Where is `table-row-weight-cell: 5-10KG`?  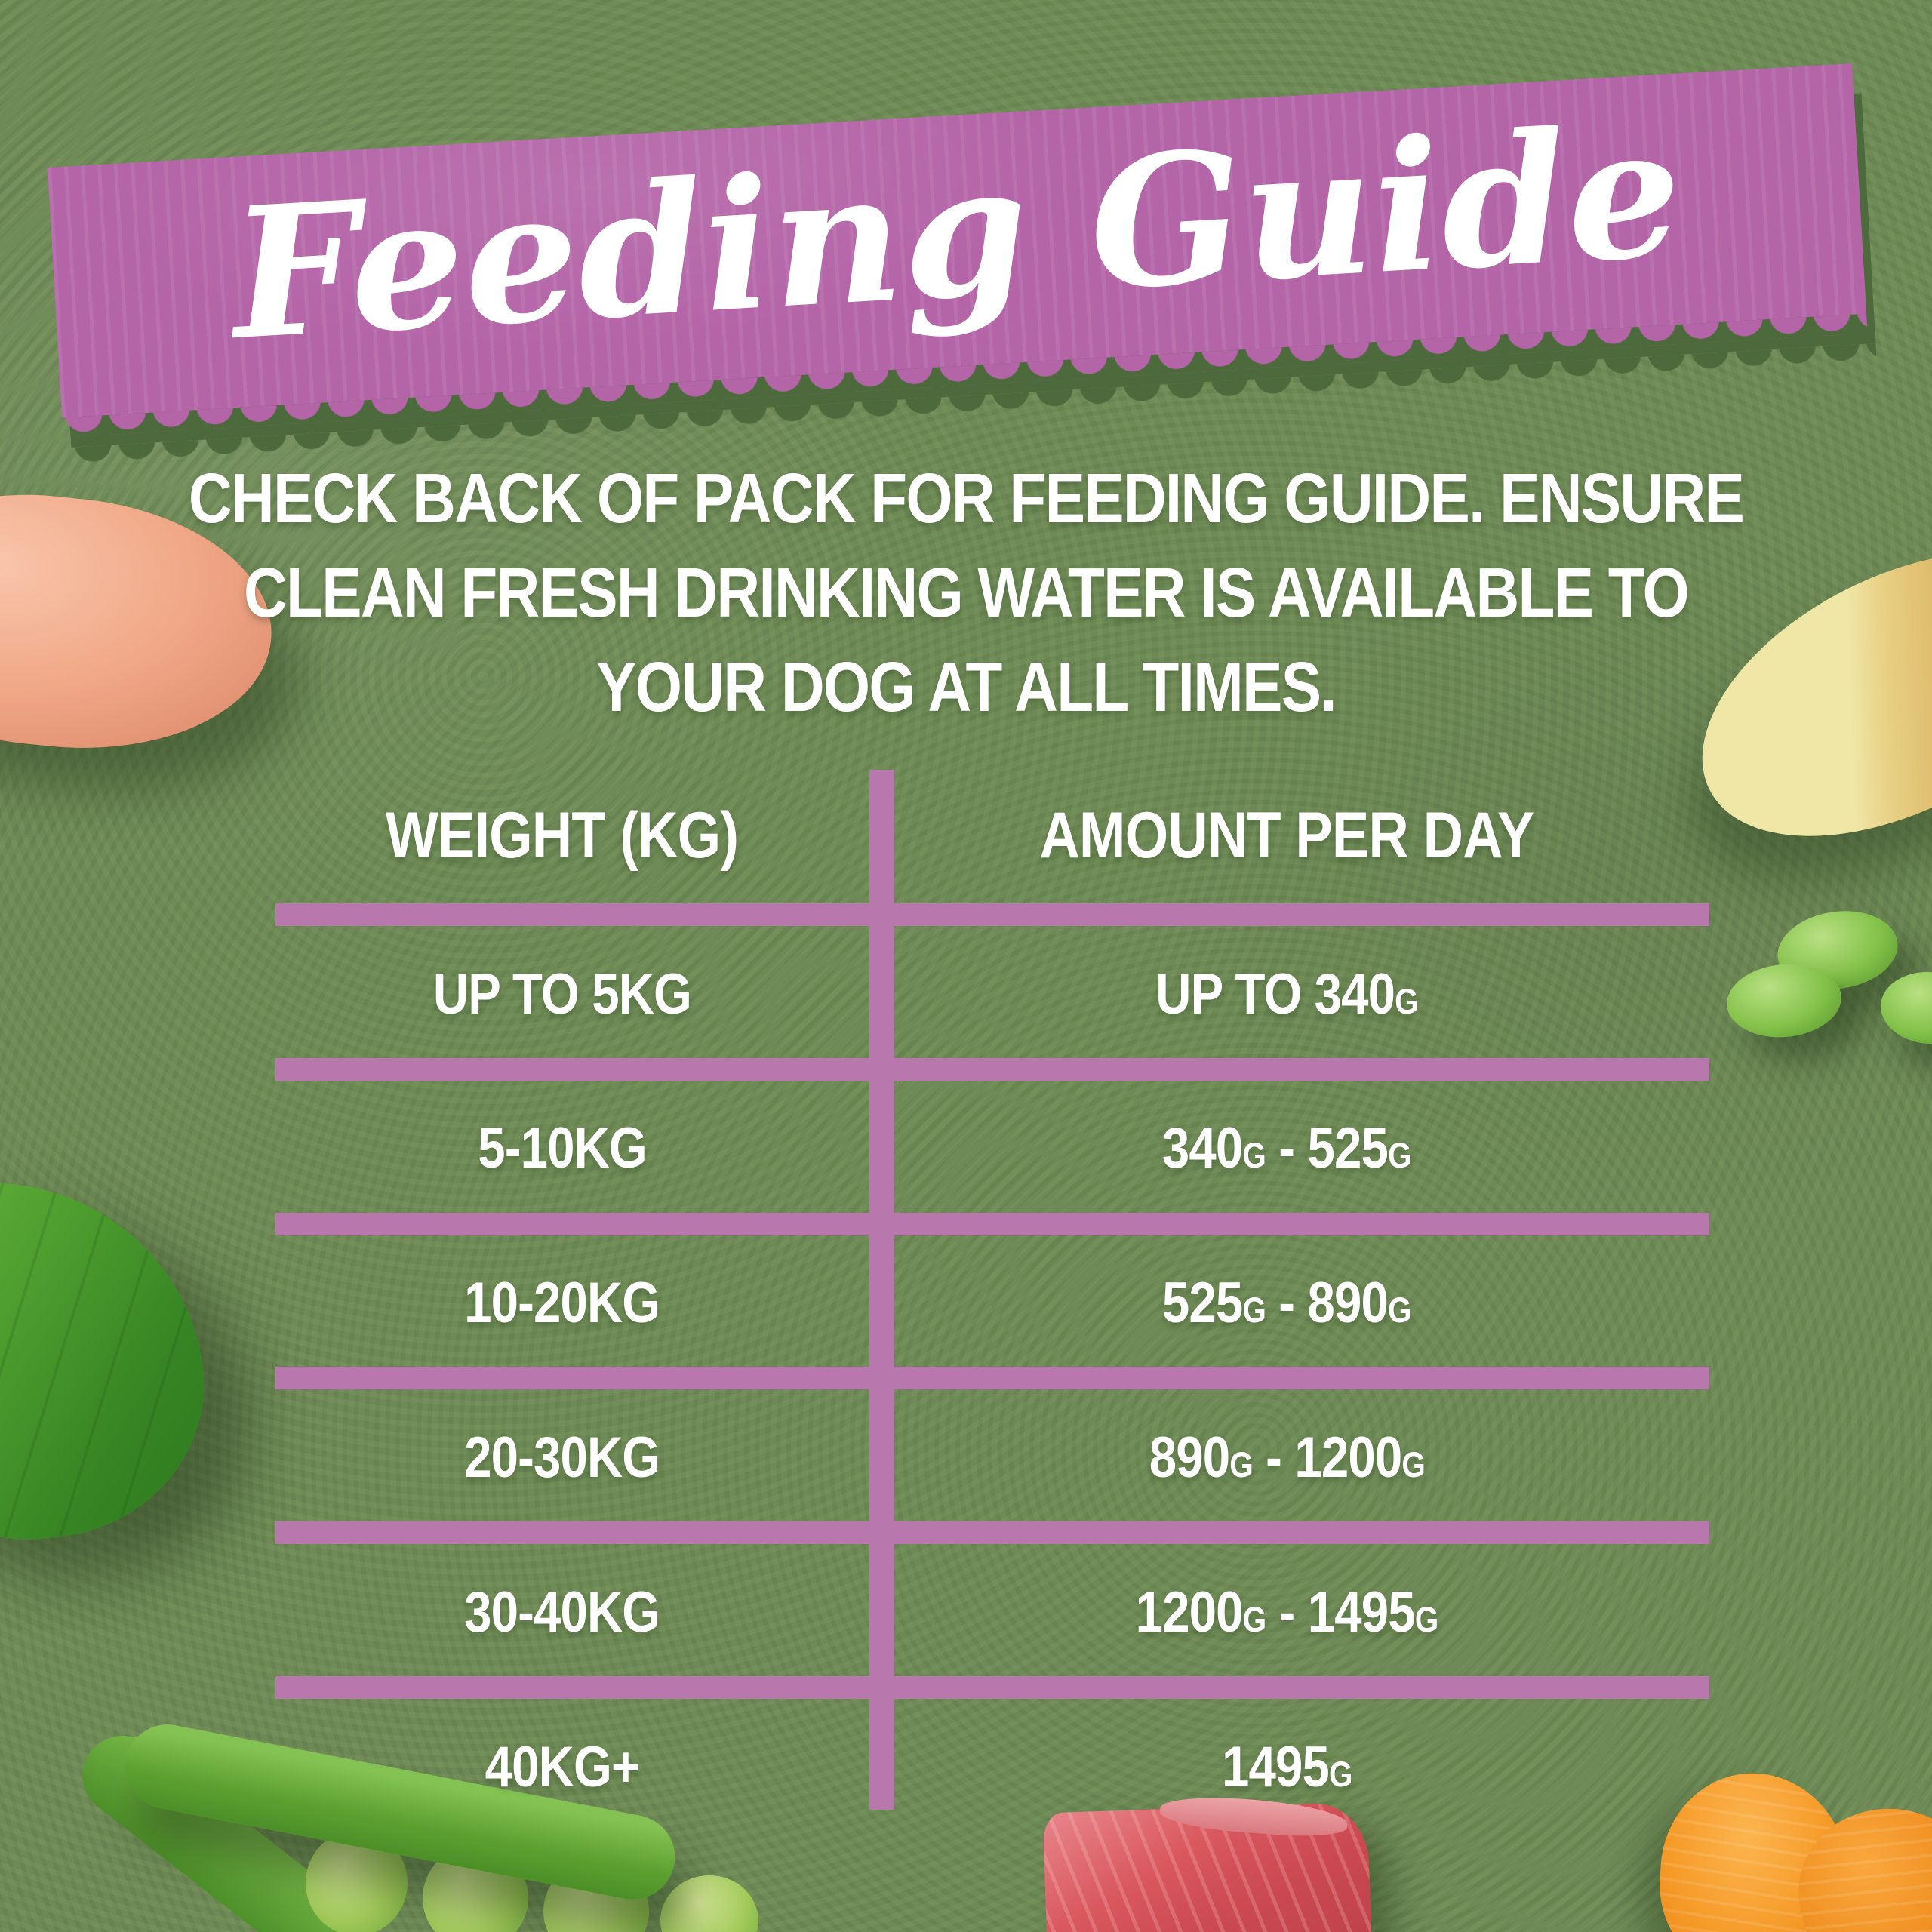 table-row-weight-cell: 5-10KG is located at coordinates (562, 1148).